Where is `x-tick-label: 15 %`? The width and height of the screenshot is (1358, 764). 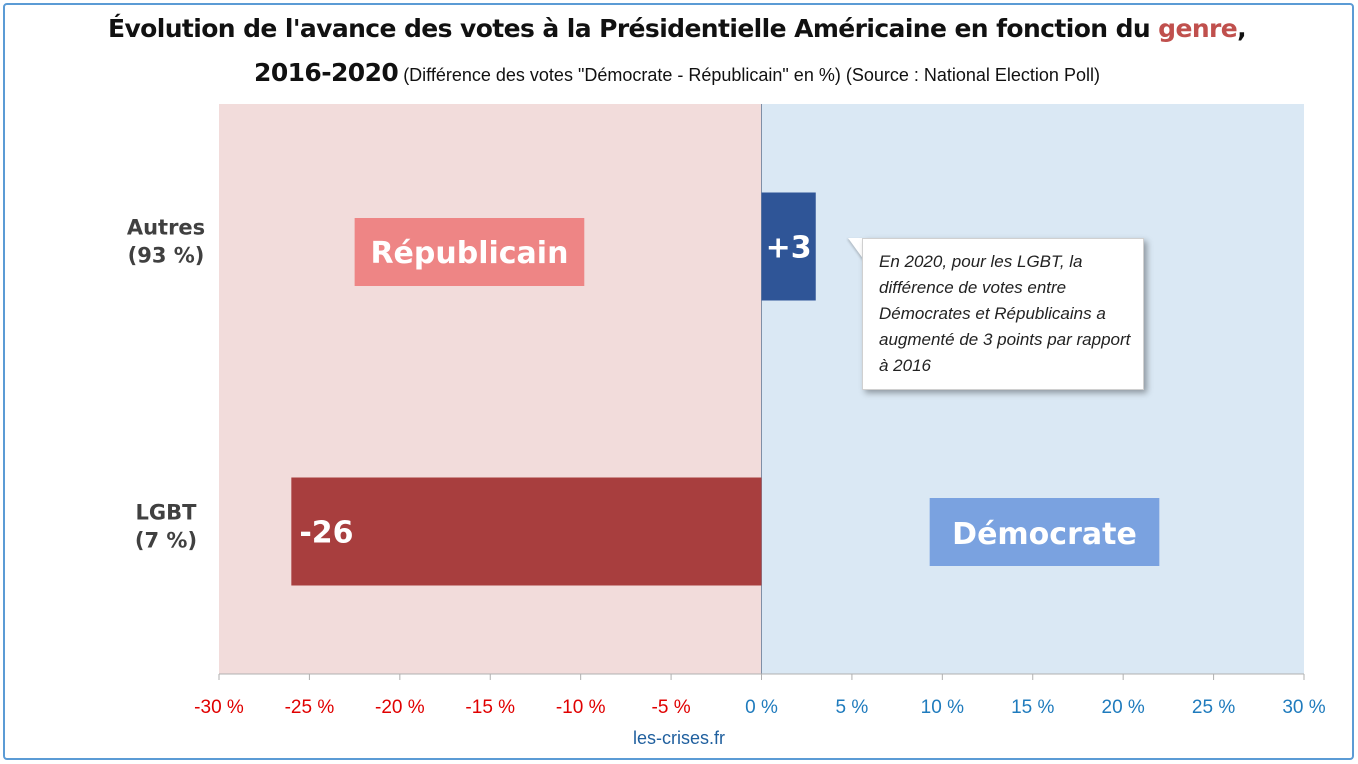
x-tick-label: 15 % is located at coordinates (1032, 707).